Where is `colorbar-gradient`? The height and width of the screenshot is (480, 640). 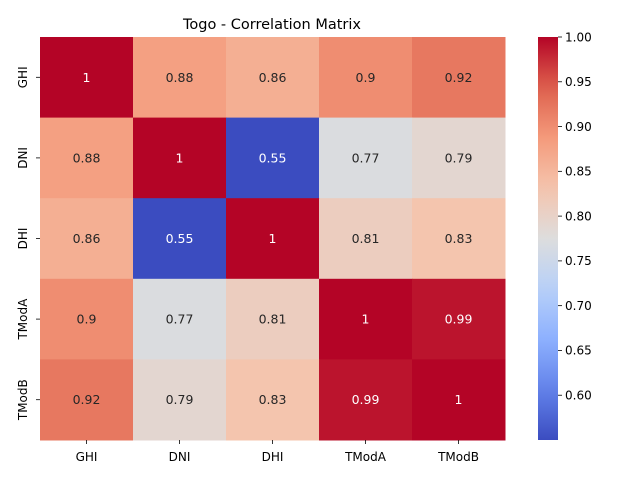 colorbar-gradient is located at coordinates (548, 238).